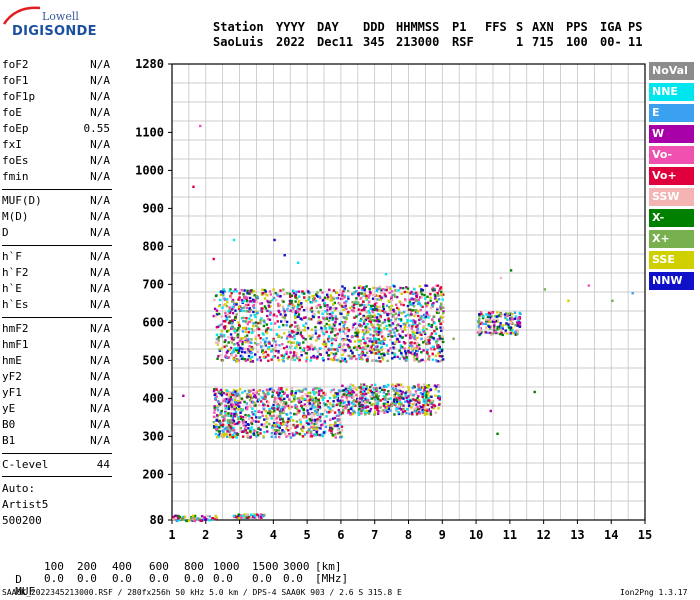  Describe the element at coordinates (87, 566) in the screenshot. I see `d-value: 200` at that location.